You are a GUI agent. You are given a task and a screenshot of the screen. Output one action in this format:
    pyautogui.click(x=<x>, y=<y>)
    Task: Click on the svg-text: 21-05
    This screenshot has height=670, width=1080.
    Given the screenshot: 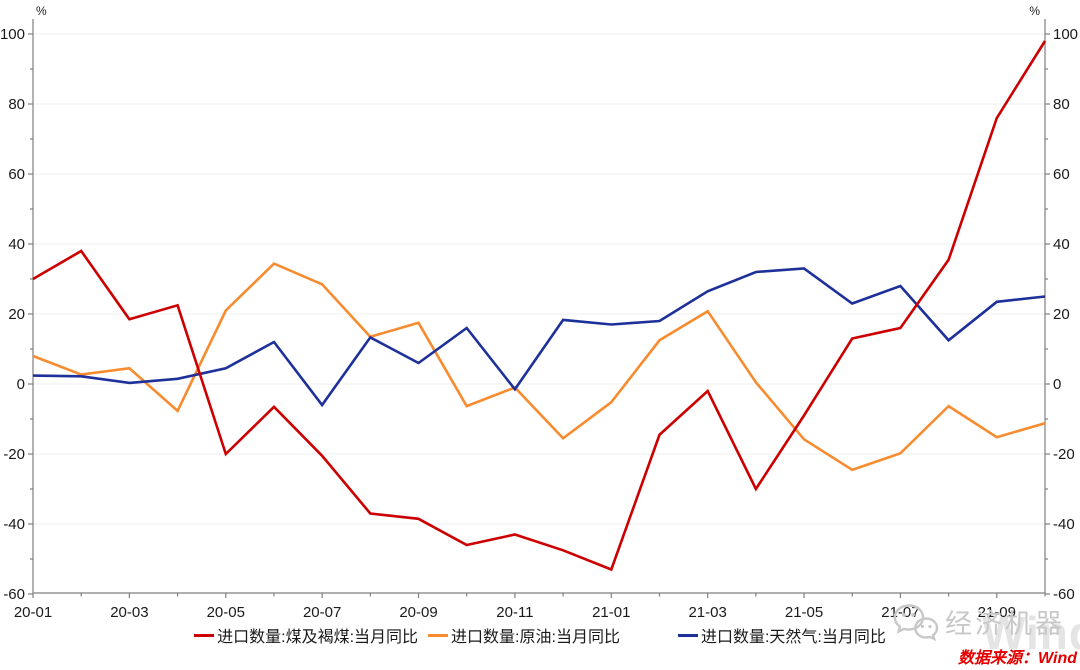 What is the action you would take?
    pyautogui.click(x=804, y=612)
    